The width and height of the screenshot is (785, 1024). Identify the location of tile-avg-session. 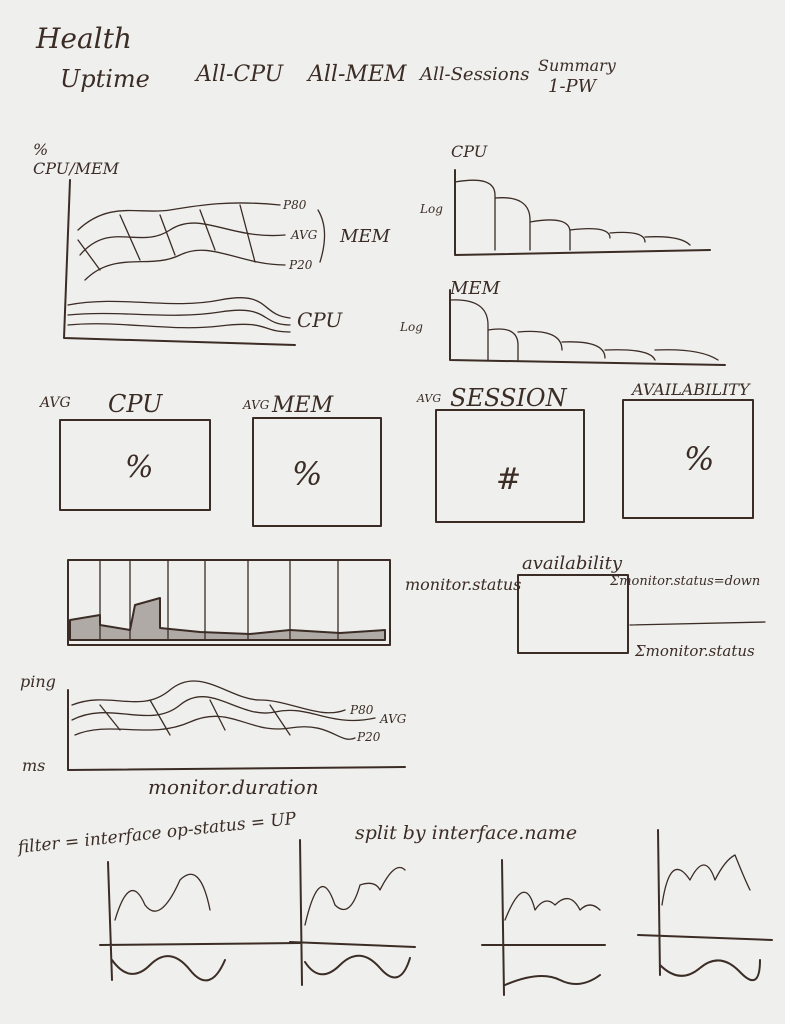
(510, 466).